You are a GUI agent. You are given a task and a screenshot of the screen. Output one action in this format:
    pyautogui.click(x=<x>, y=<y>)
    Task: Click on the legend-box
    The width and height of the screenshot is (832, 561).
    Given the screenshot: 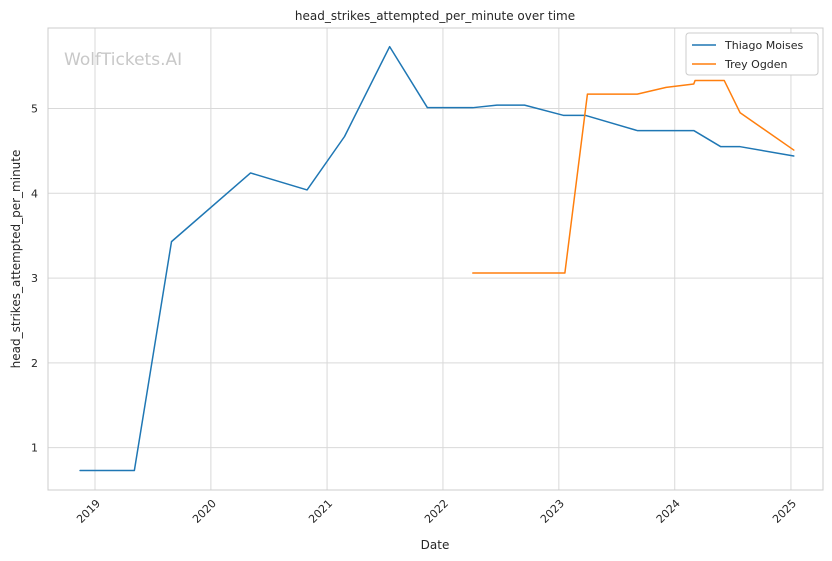 What is the action you would take?
    pyautogui.click(x=752, y=54)
    